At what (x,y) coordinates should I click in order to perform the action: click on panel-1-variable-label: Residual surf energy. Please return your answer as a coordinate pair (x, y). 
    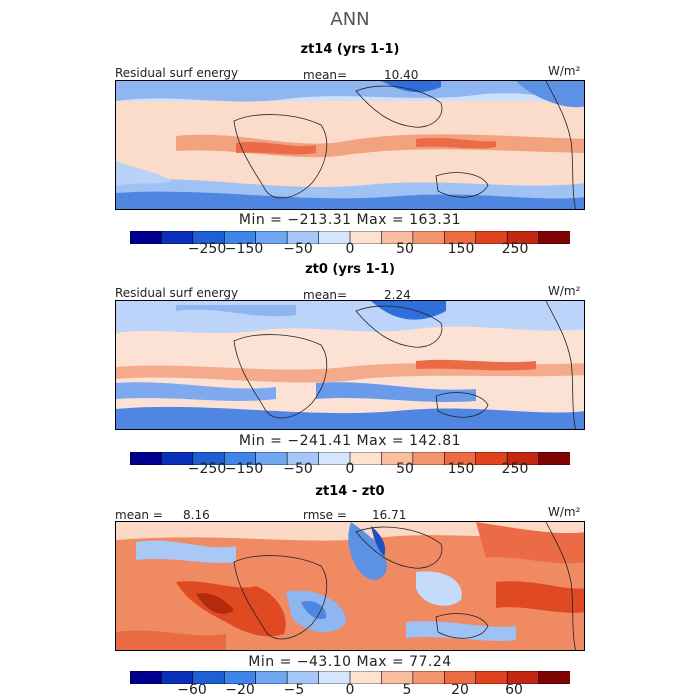
    Looking at the image, I should click on (177, 73).